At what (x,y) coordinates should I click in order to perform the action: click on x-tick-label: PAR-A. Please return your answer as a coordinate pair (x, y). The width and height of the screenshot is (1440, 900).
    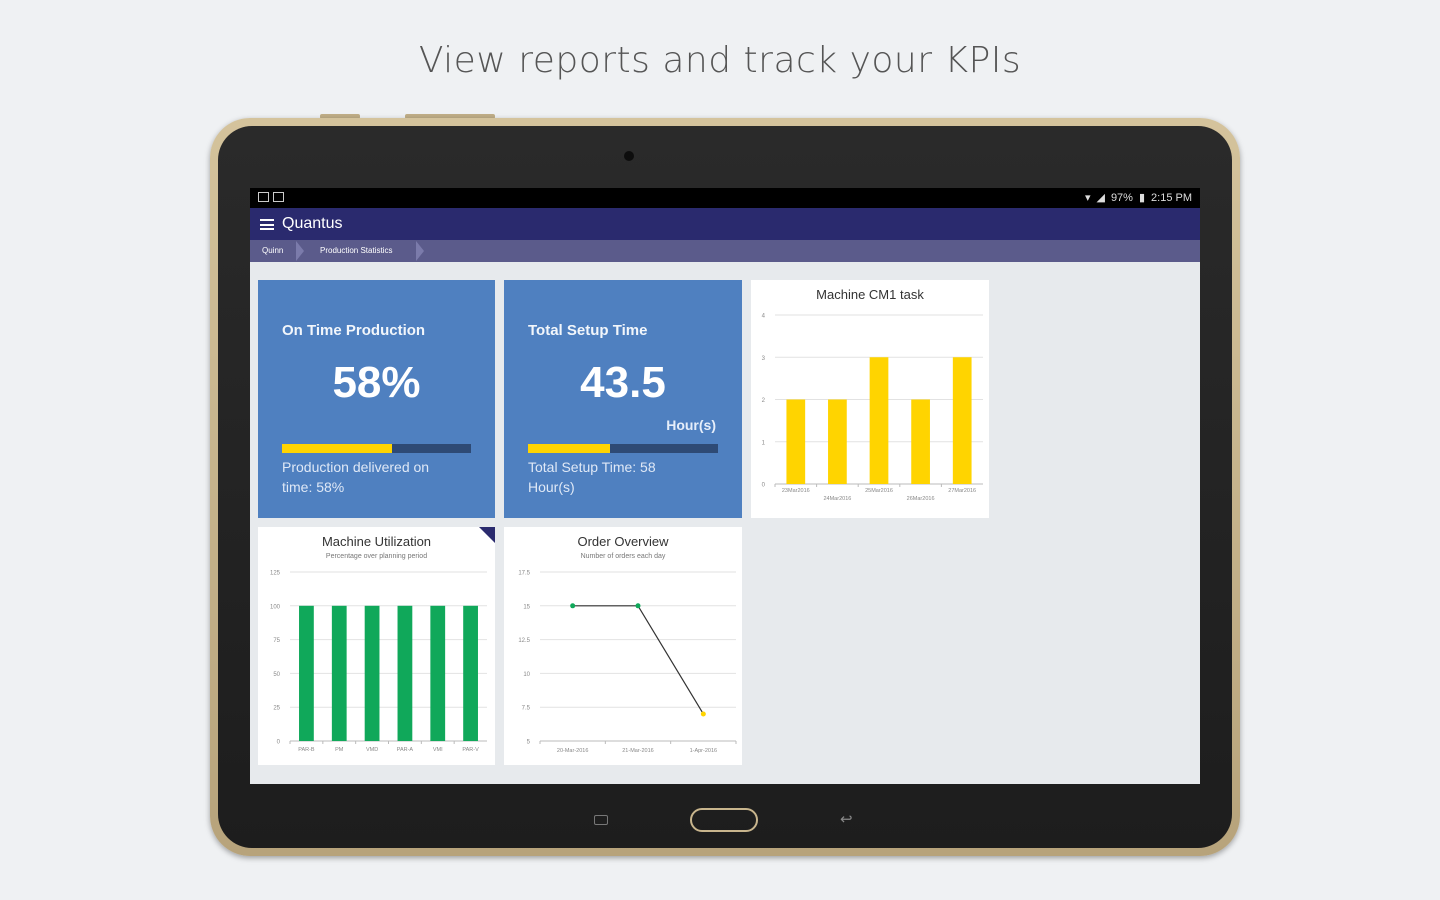
    Looking at the image, I should click on (405, 750).